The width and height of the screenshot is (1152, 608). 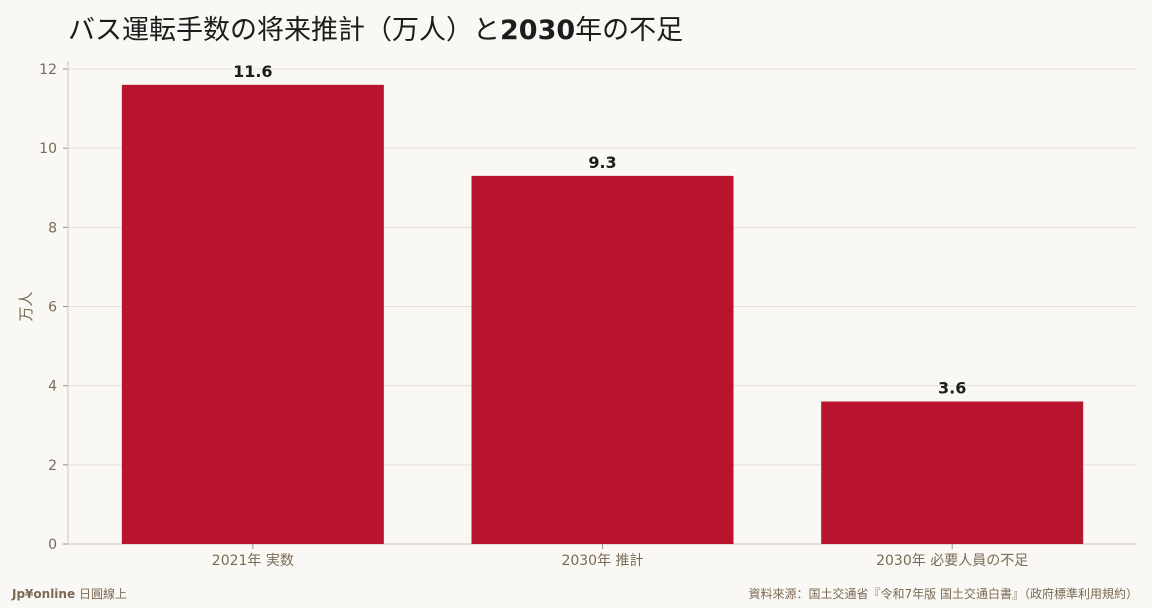 I want to click on chart-title-main: バス運転手数の将来推計（万人）と, so click(x=284, y=30).